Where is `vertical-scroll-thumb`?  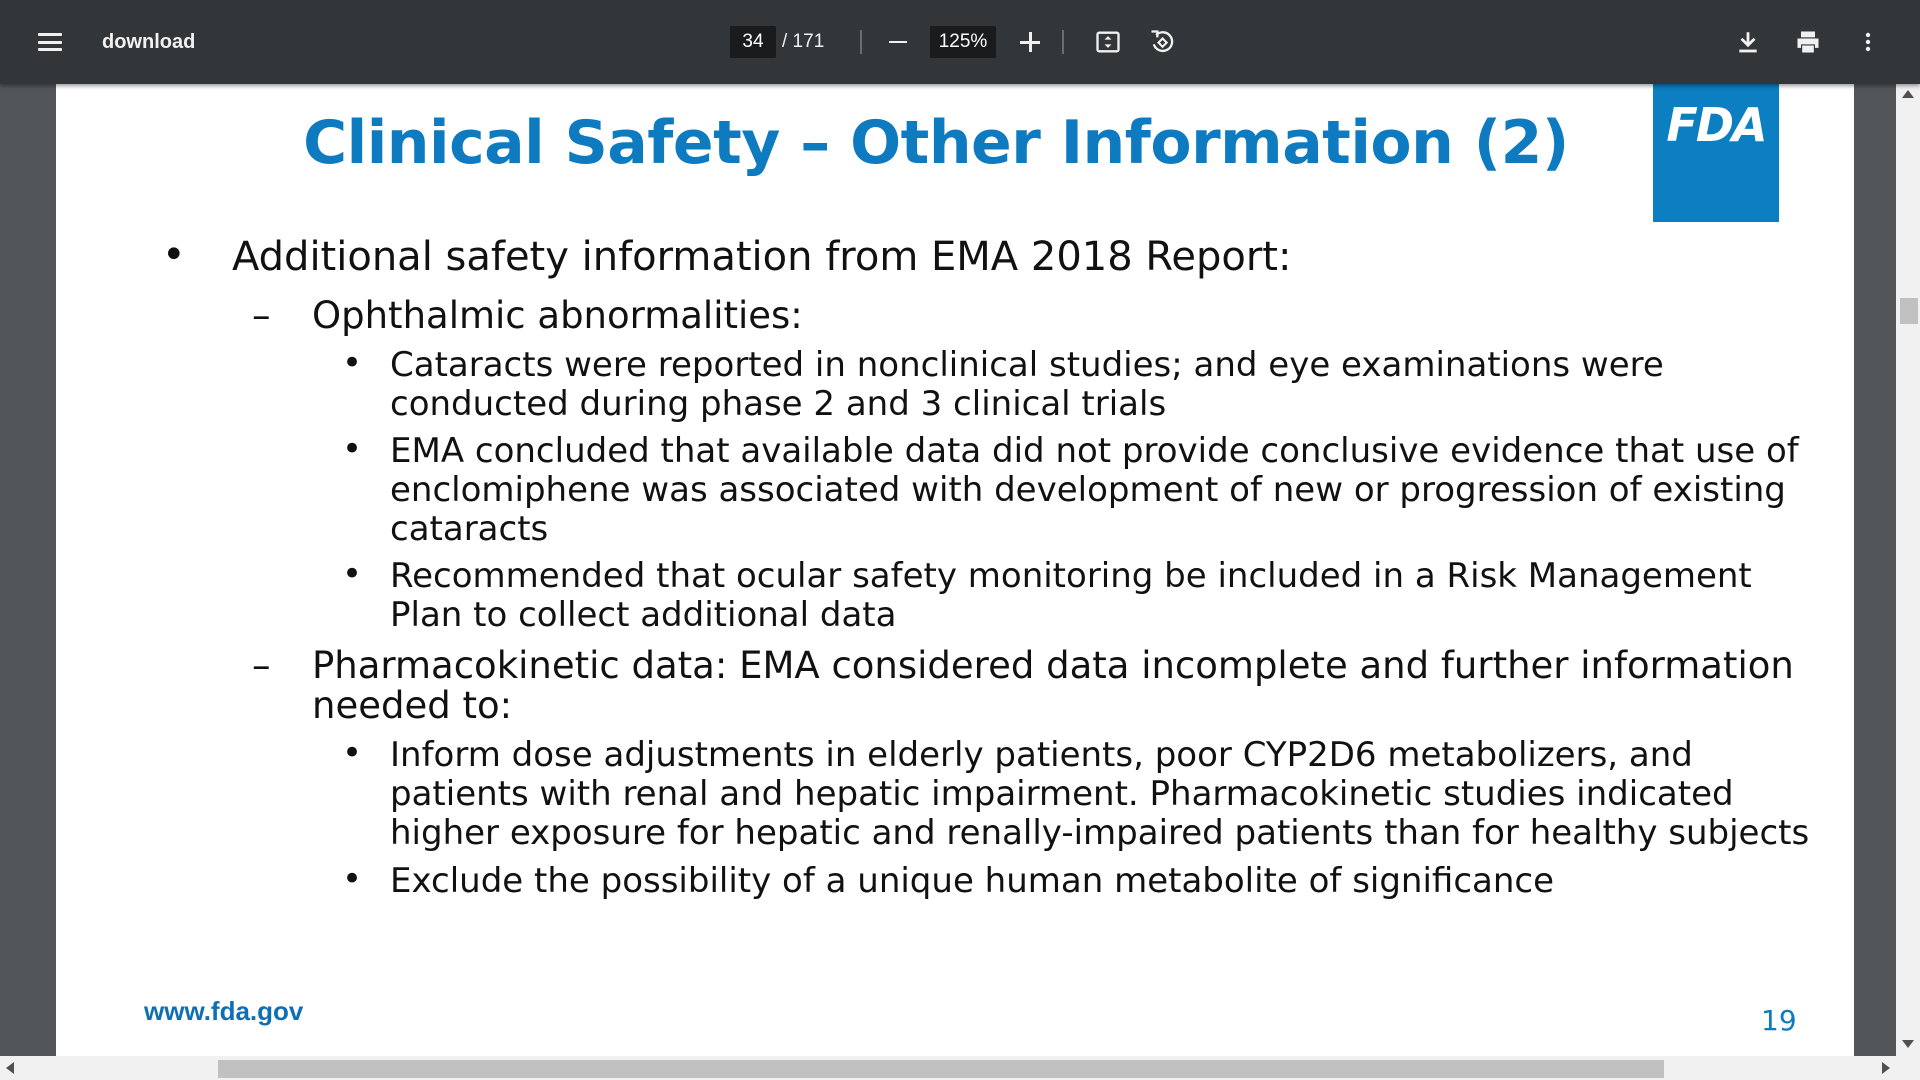
vertical-scroll-thumb is located at coordinates (1909, 311).